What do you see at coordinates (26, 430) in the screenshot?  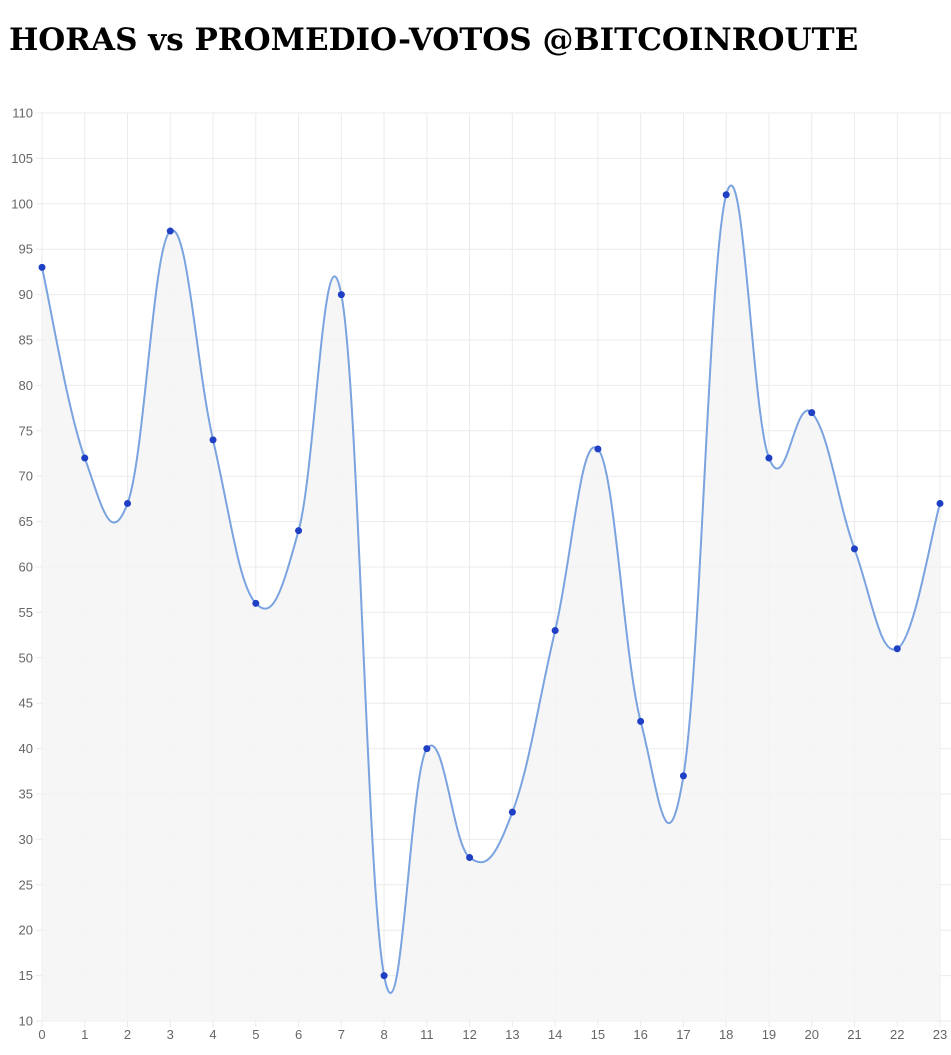 I see `y-tick-label: 75` at bounding box center [26, 430].